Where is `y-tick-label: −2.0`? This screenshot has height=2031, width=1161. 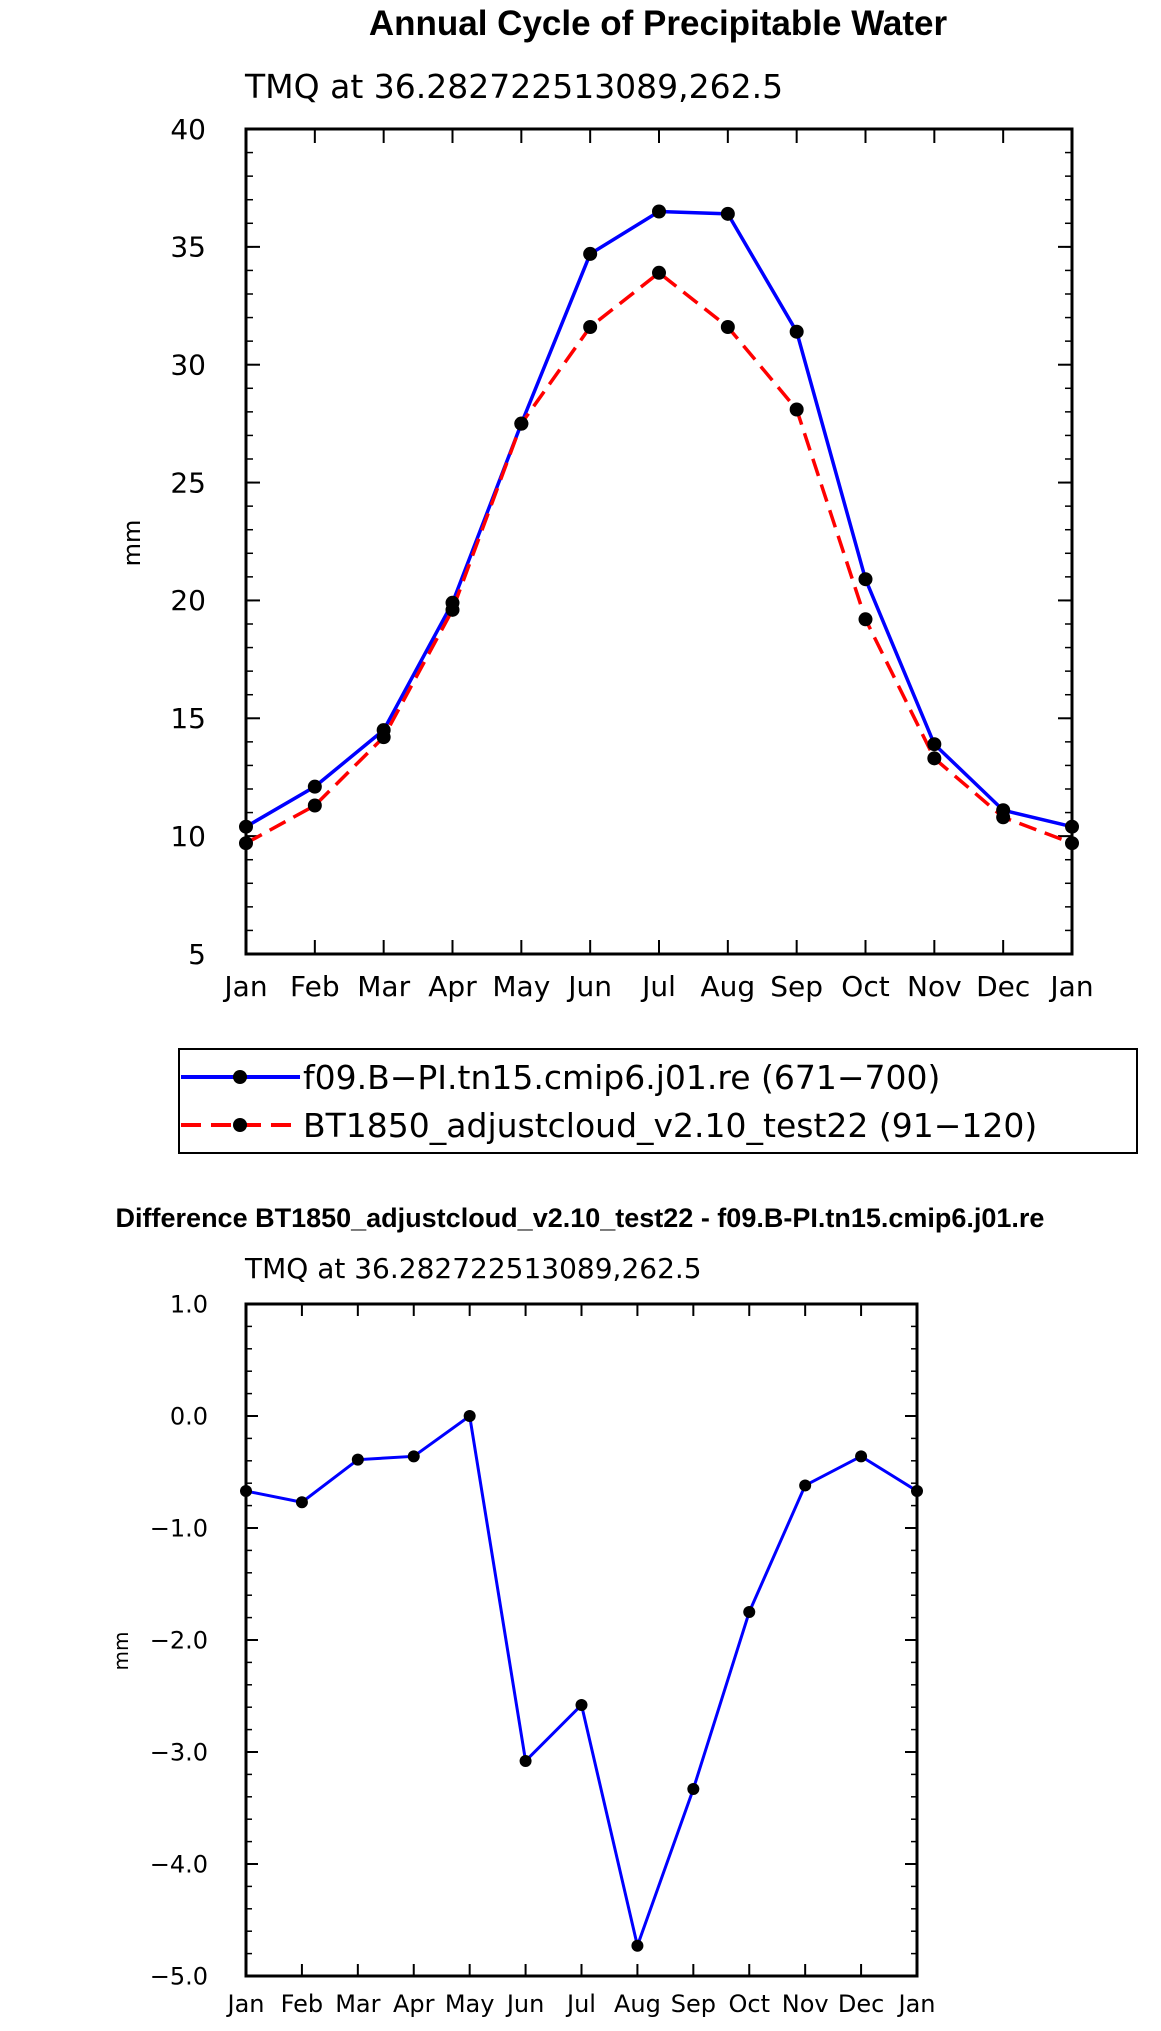
y-tick-label: −2.0 is located at coordinates (179, 1640).